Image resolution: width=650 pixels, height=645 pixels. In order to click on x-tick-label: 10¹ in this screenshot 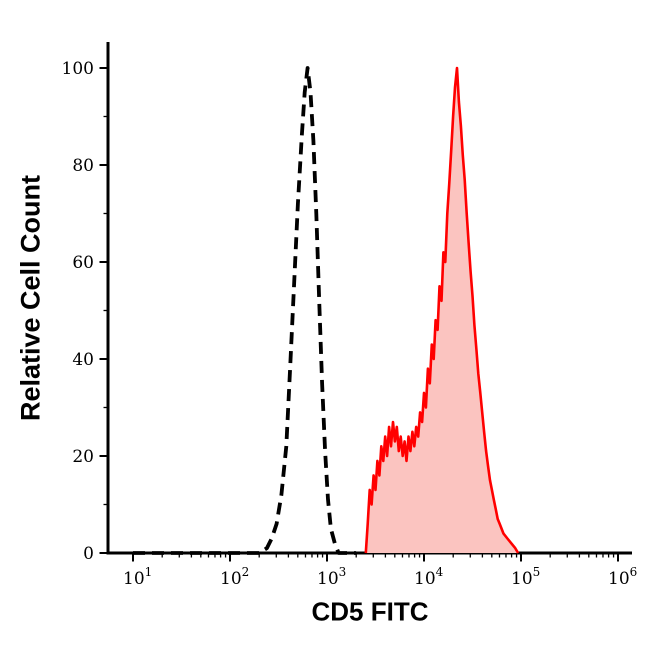, I will do `click(137, 577)`.